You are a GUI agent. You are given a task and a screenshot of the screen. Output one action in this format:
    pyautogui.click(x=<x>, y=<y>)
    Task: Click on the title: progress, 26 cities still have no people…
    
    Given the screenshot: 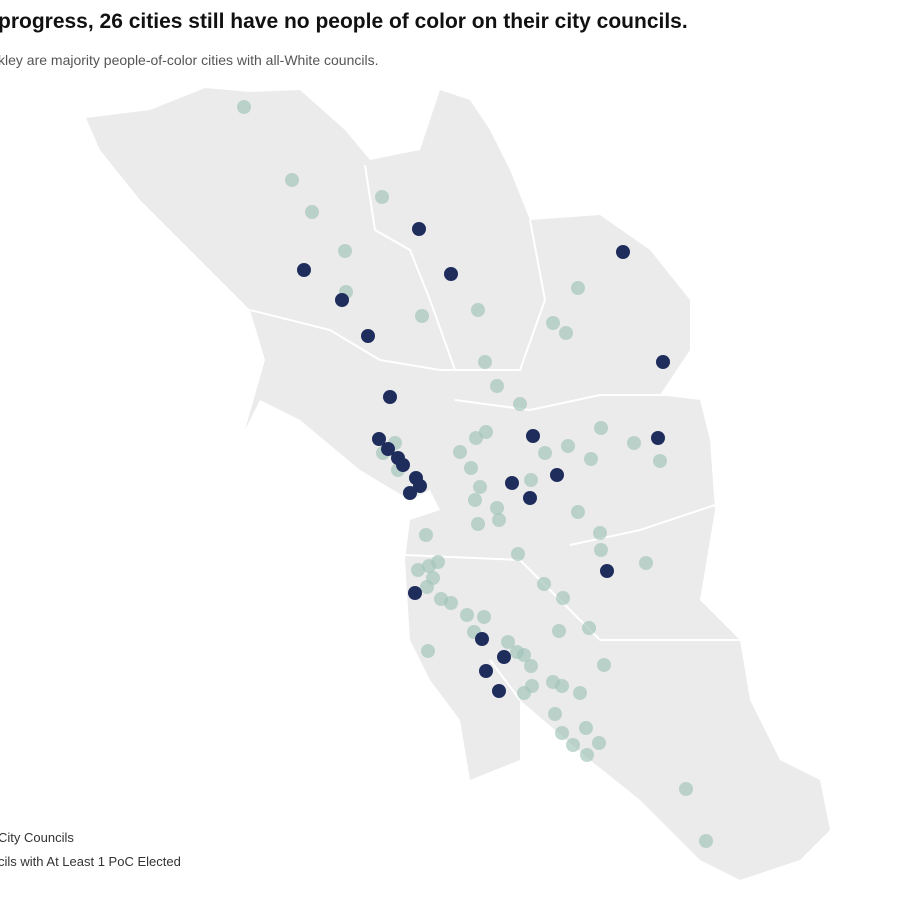 What is the action you would take?
    pyautogui.click(x=344, y=21)
    